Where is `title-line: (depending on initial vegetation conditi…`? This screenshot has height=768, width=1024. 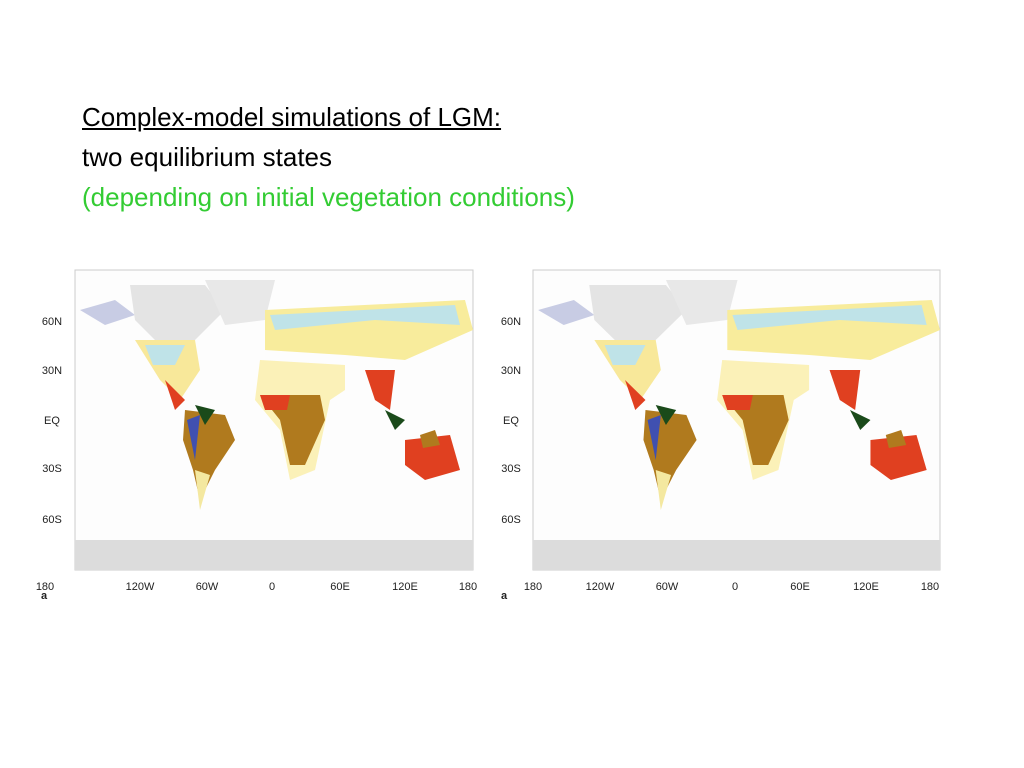
title-line: (depending on initial vegetation conditi… is located at coordinates (328, 197).